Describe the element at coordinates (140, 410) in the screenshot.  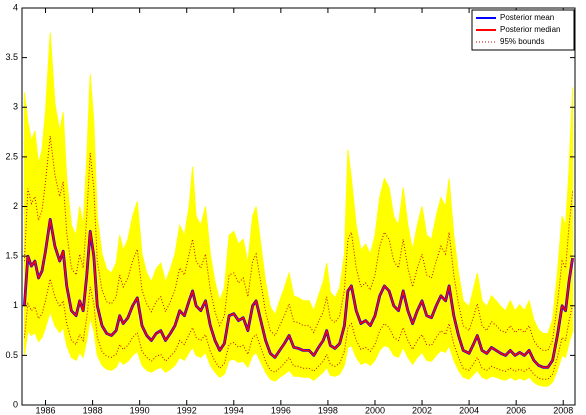
I see `x-tick-label: 1990` at that location.